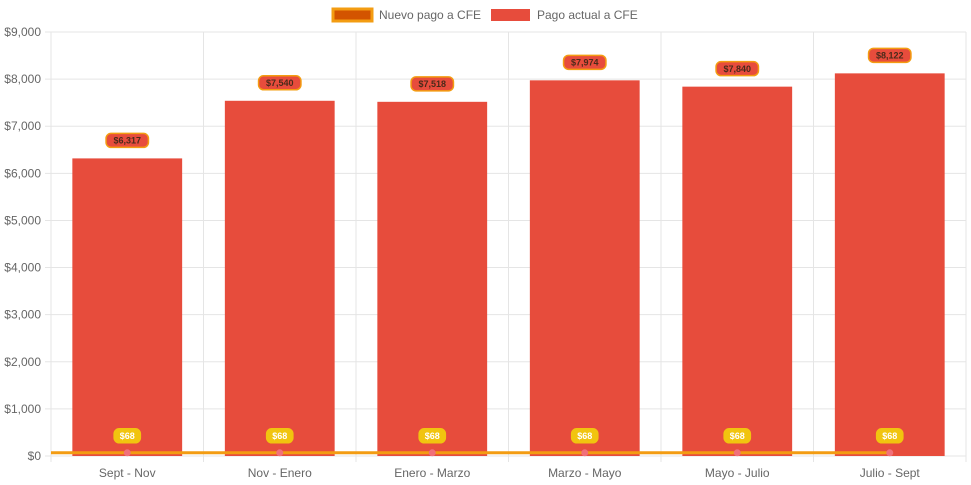  Describe the element at coordinates (510, 15) in the screenshot. I see `legend-swatch-pago-actual` at that location.